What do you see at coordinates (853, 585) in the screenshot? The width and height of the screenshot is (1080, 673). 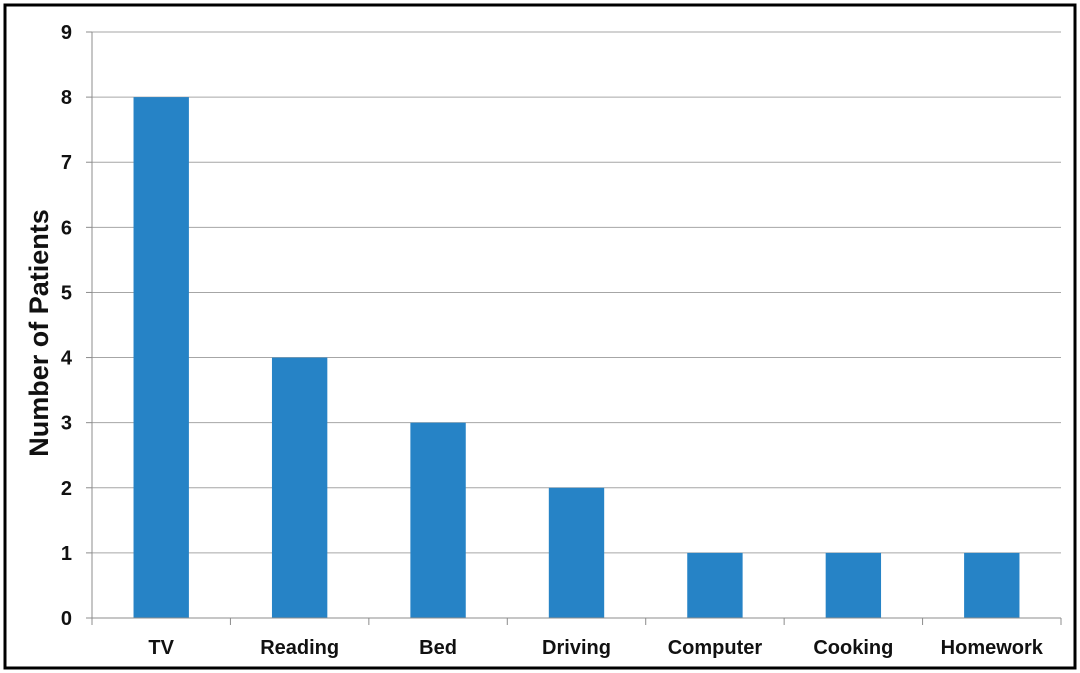 I see `bar-cooking` at bounding box center [853, 585].